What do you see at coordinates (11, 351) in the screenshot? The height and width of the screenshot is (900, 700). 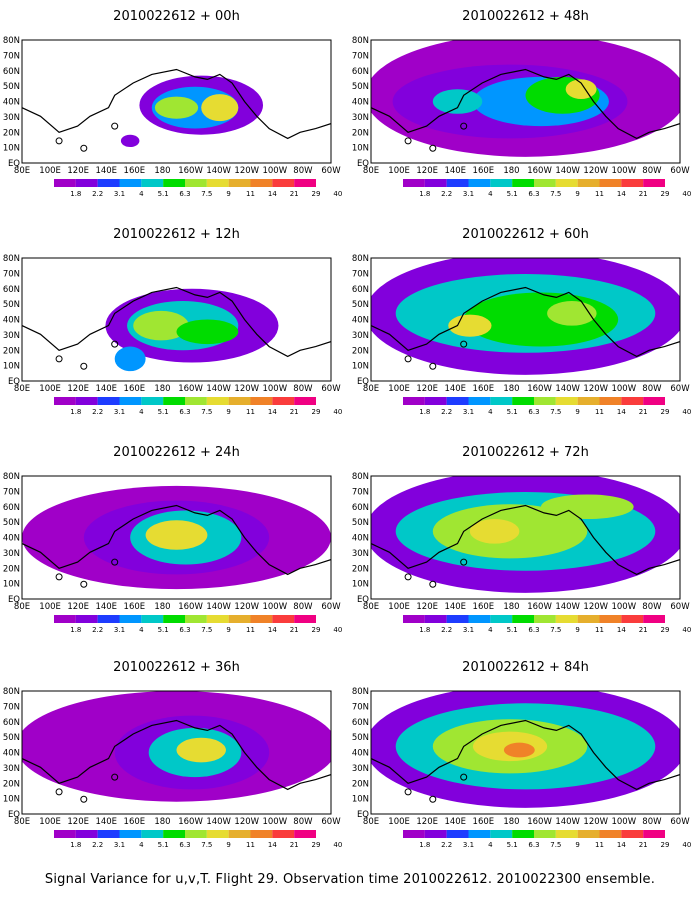 I see `lat-tick-label: 20N` at bounding box center [11, 351].